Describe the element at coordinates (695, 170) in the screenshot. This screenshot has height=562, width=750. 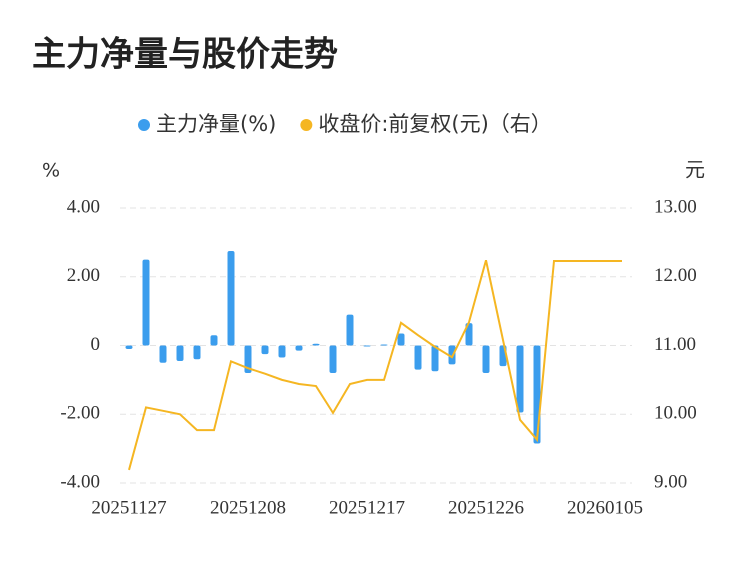
I see `y2-axis-title: 元` at that location.